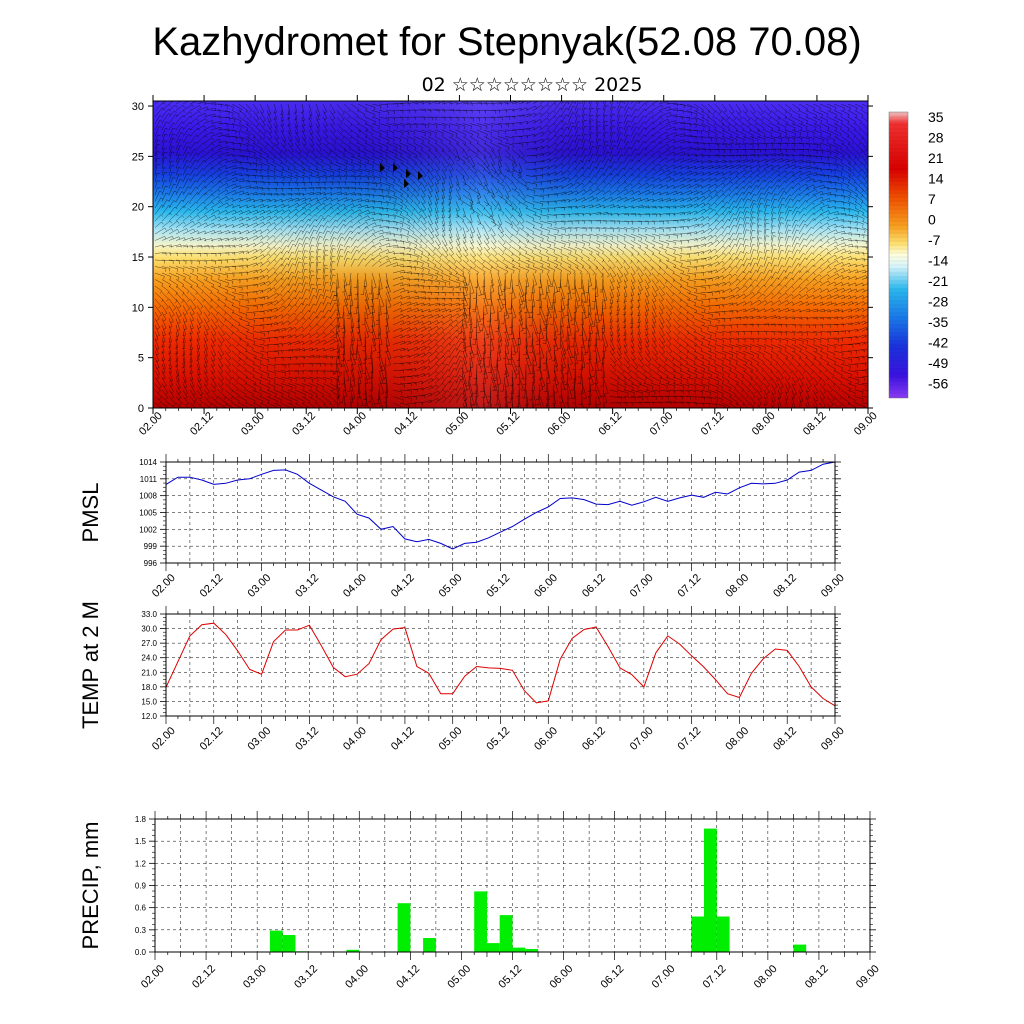  Describe the element at coordinates (148, 496) in the screenshot. I see `y-tick-label: 1008` at that location.